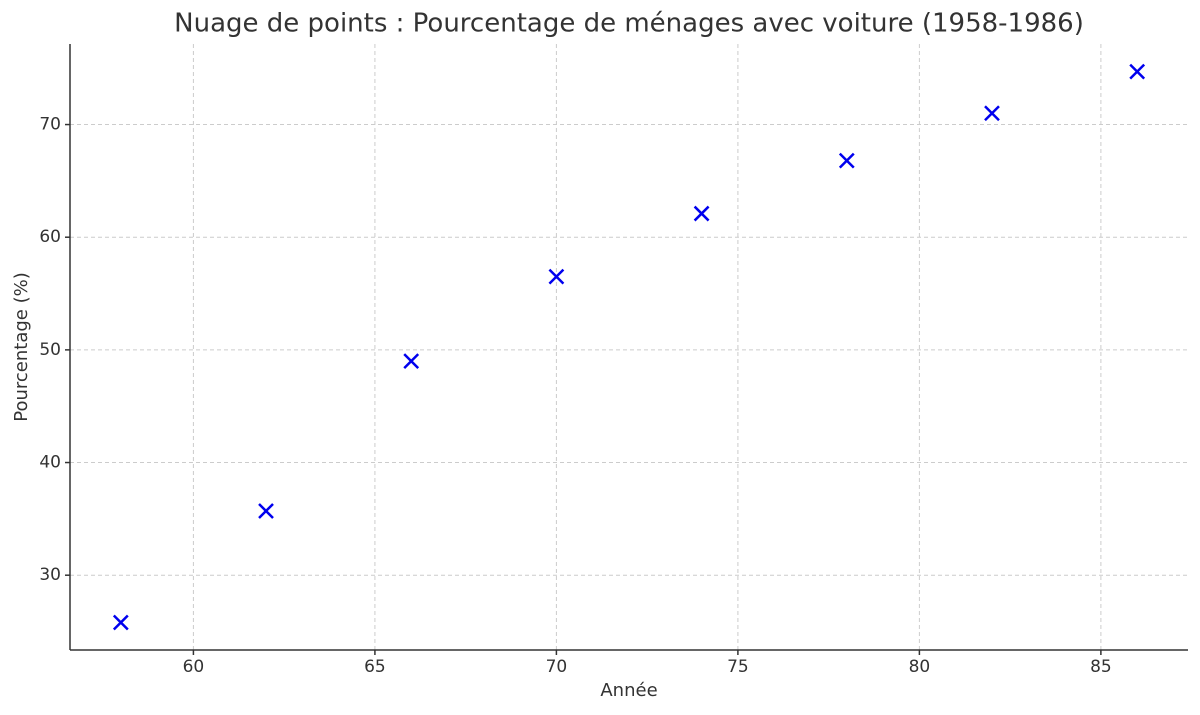 The height and width of the screenshot is (715, 1200). I want to click on x-tick-label: 75, so click(738, 667).